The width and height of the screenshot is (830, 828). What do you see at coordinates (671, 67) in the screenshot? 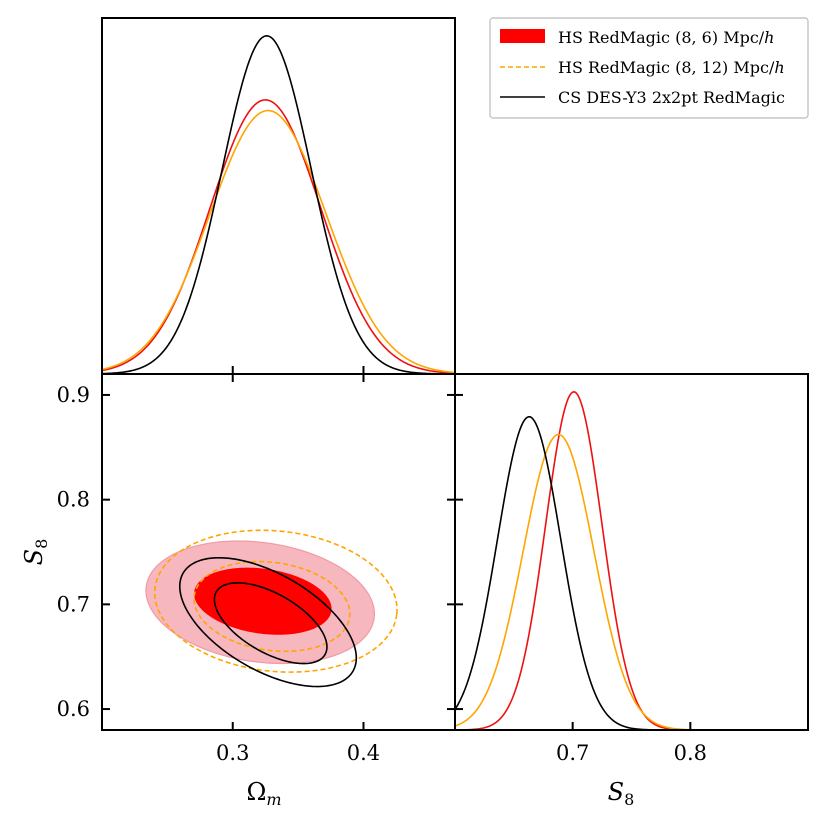
I see `legend-label: HS RedMagic (8, 12) Mpc/h` at bounding box center [671, 67].